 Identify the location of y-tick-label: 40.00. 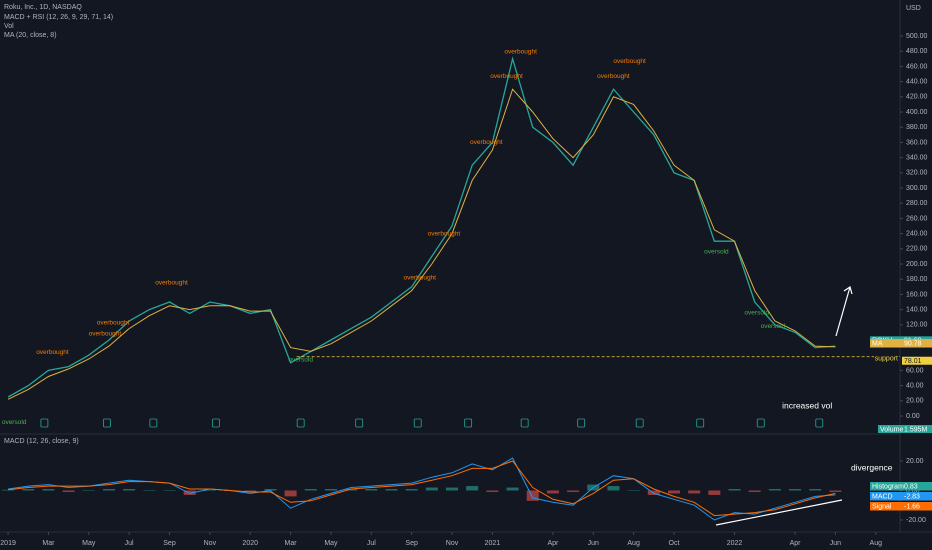
(915, 385).